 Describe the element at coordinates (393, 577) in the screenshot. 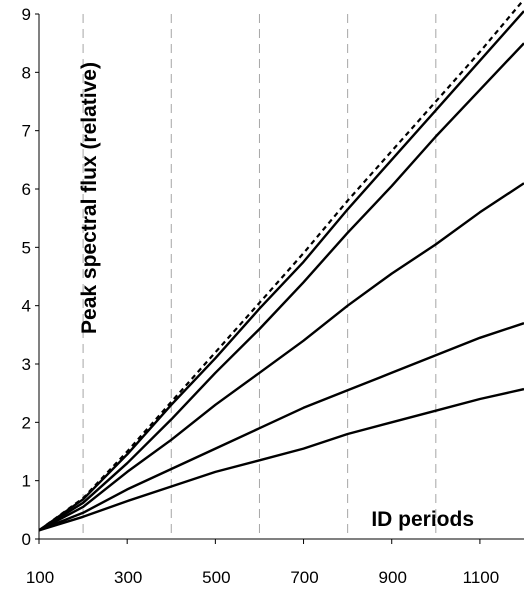

I see `x-tick-label: 900` at that location.